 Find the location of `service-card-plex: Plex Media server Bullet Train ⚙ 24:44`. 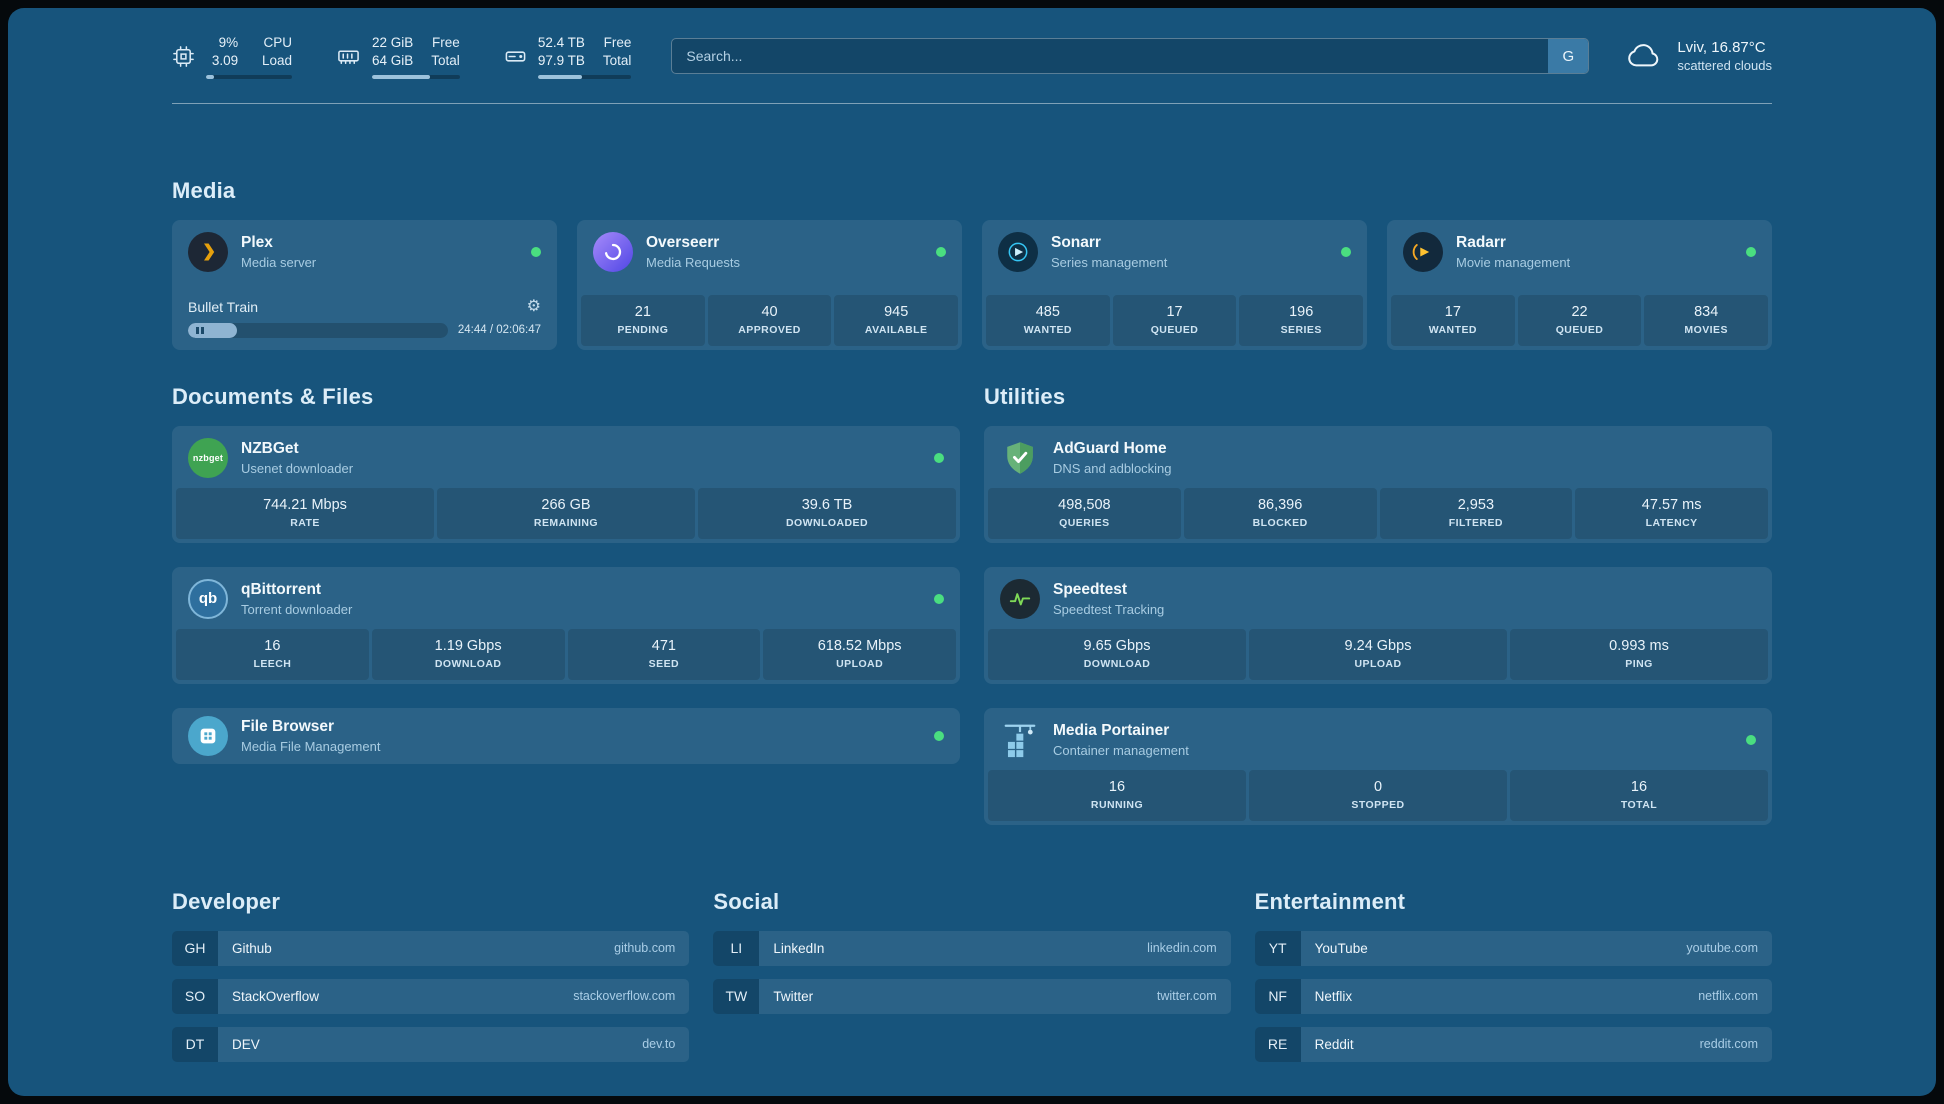

service-card-plex: Plex Media server Bullet Train ⚙ 24:44 is located at coordinates (364, 284).